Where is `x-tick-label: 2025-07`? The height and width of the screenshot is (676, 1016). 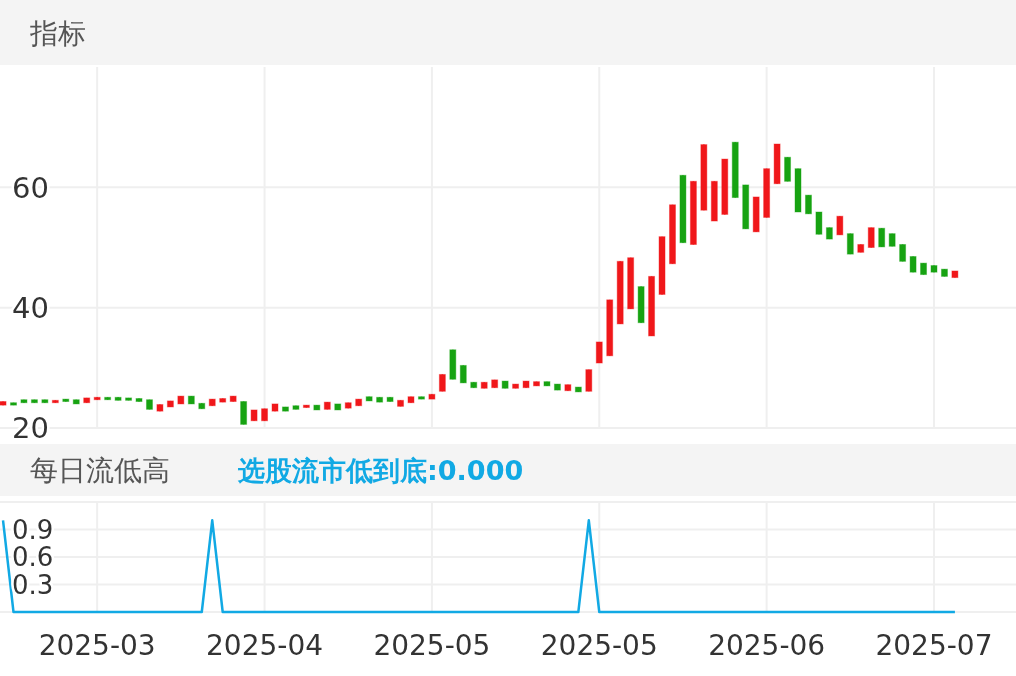
x-tick-label: 2025-07 is located at coordinates (934, 645).